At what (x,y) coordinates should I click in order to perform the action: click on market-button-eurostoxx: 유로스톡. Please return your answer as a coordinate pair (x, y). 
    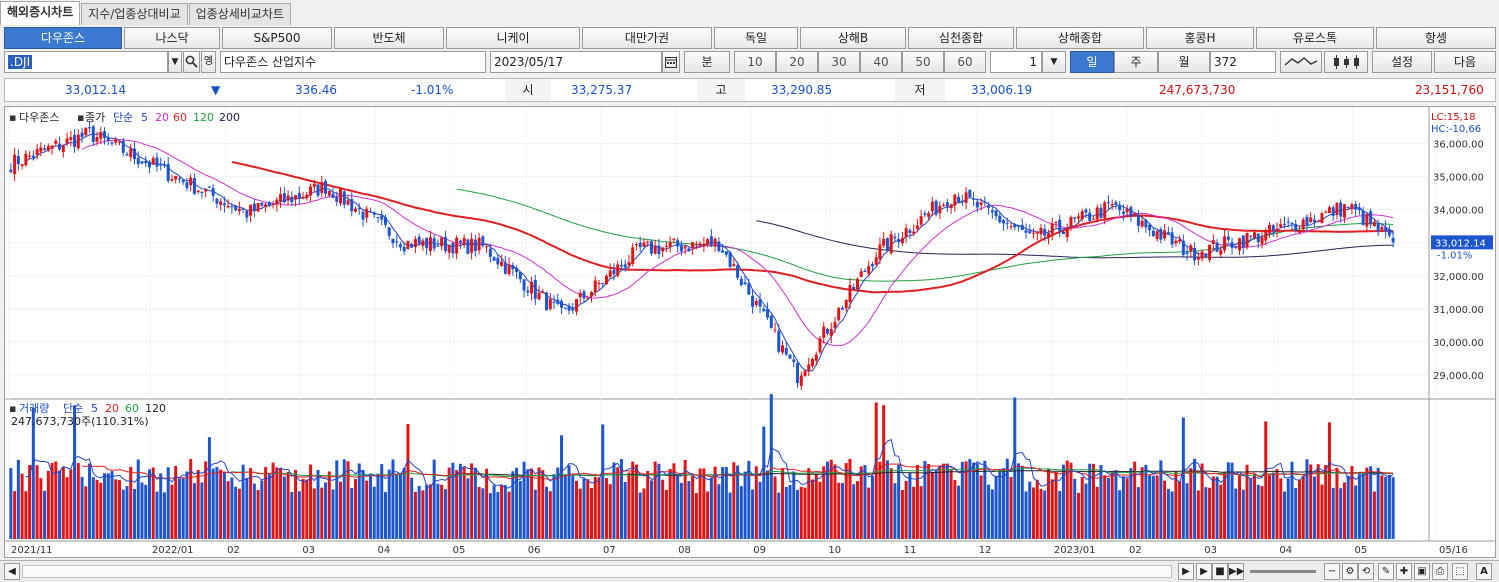
    Looking at the image, I should click on (1315, 38).